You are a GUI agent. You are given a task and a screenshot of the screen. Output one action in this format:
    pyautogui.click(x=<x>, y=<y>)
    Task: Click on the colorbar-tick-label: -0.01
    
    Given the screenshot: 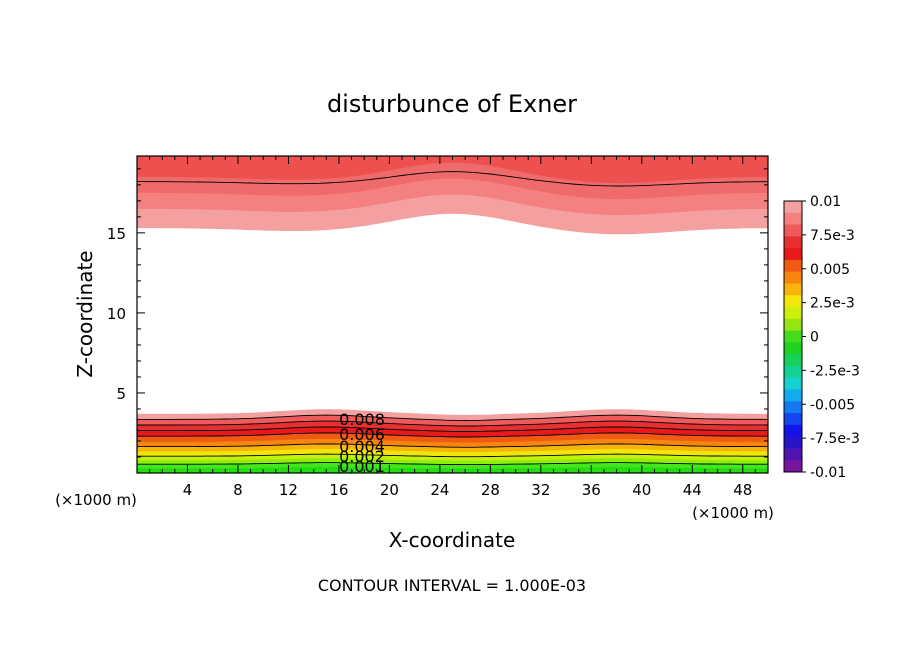 What is the action you would take?
    pyautogui.click(x=828, y=473)
    